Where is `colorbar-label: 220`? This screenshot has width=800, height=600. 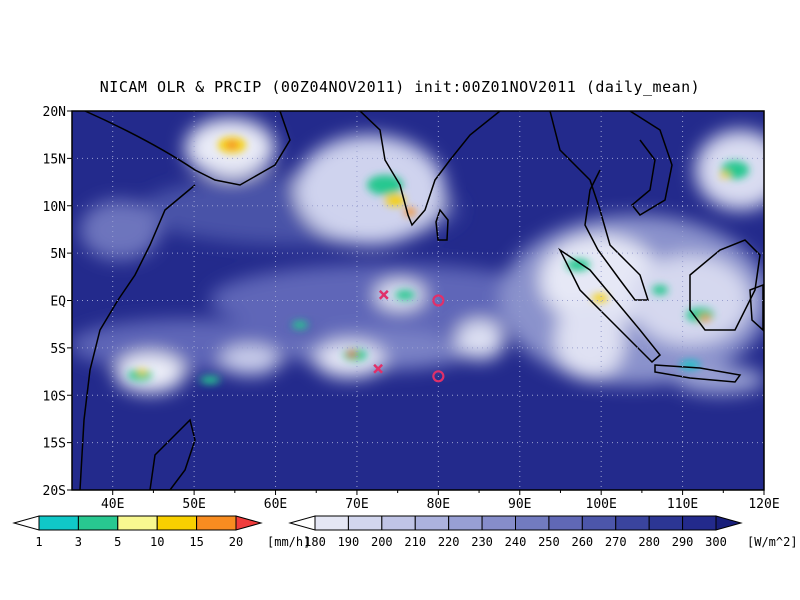
colorbar-label: 220 is located at coordinates (449, 542).